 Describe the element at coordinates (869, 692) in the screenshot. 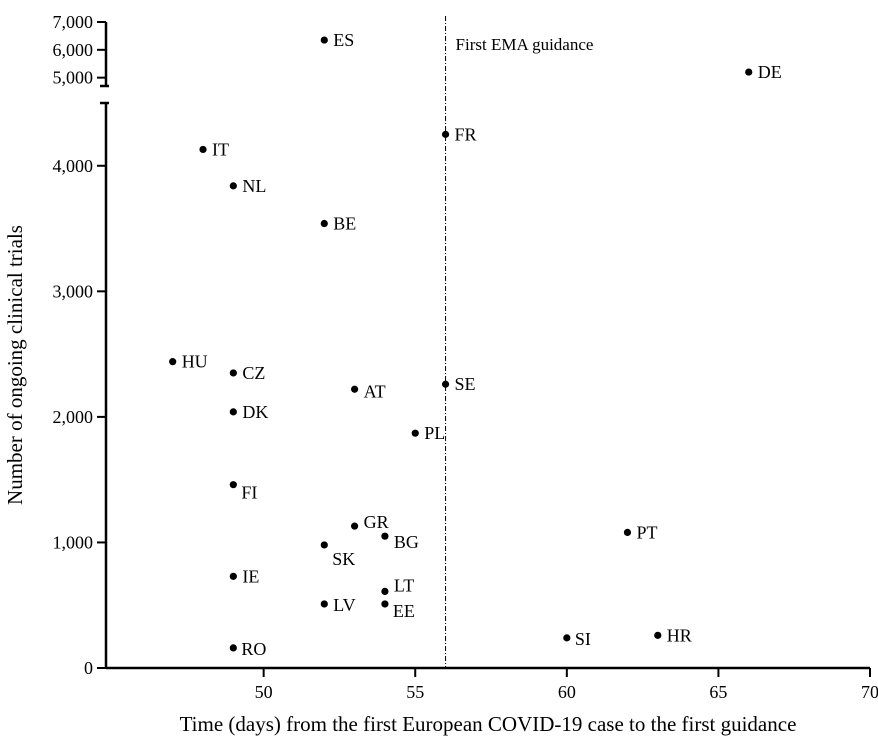

I see `x-tick-label: 70` at that location.